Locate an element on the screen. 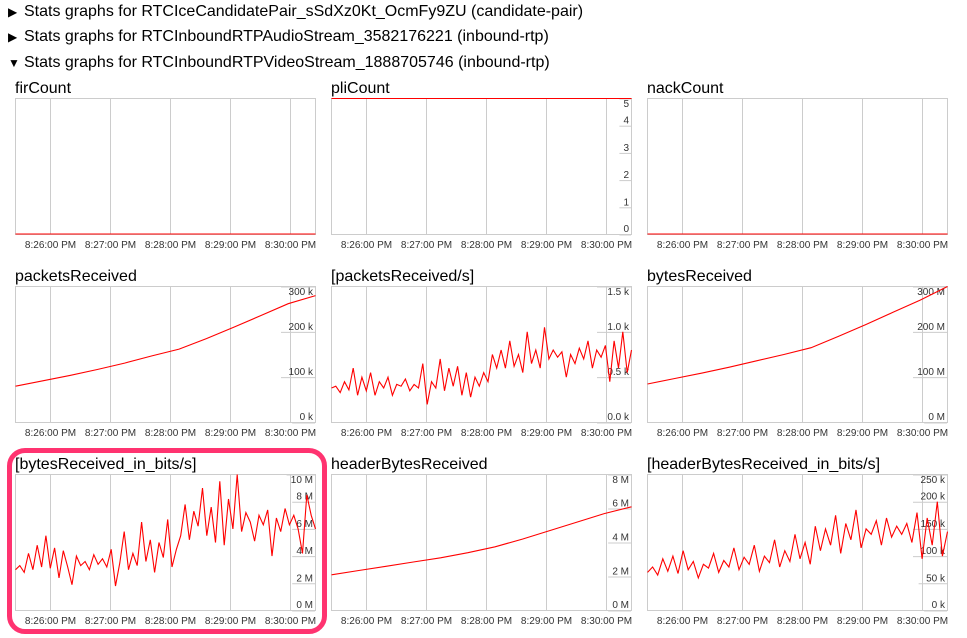  y-tick-label: 300 k is located at coordinates (301, 292).